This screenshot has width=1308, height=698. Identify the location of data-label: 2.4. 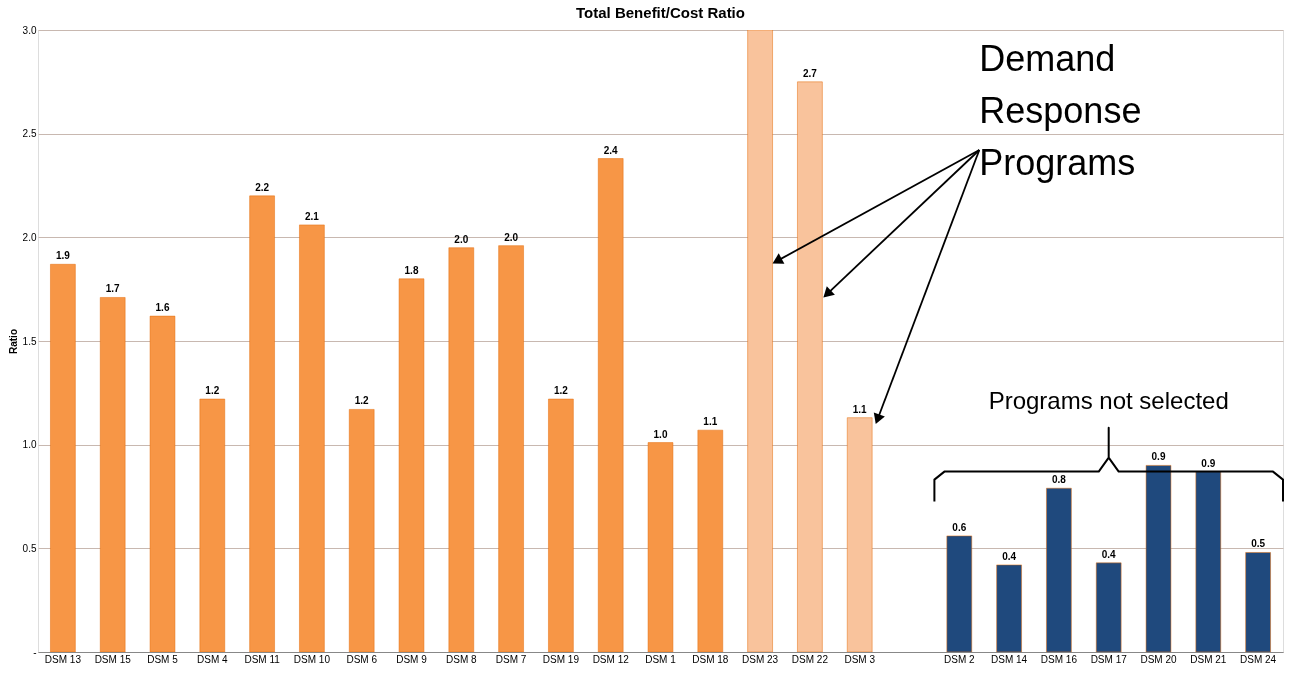
(611, 150).